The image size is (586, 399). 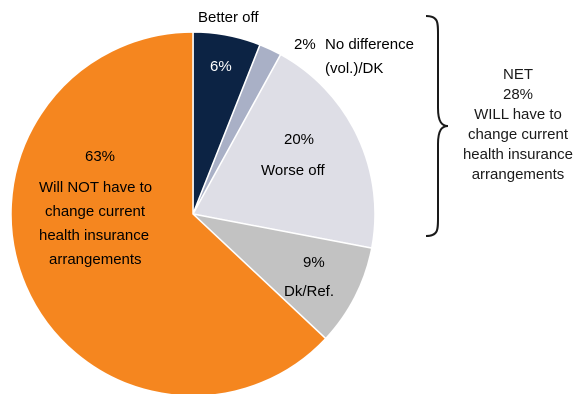 What do you see at coordinates (369, 44) in the screenshot?
I see `slice-label-no-difference-line1: No difference` at bounding box center [369, 44].